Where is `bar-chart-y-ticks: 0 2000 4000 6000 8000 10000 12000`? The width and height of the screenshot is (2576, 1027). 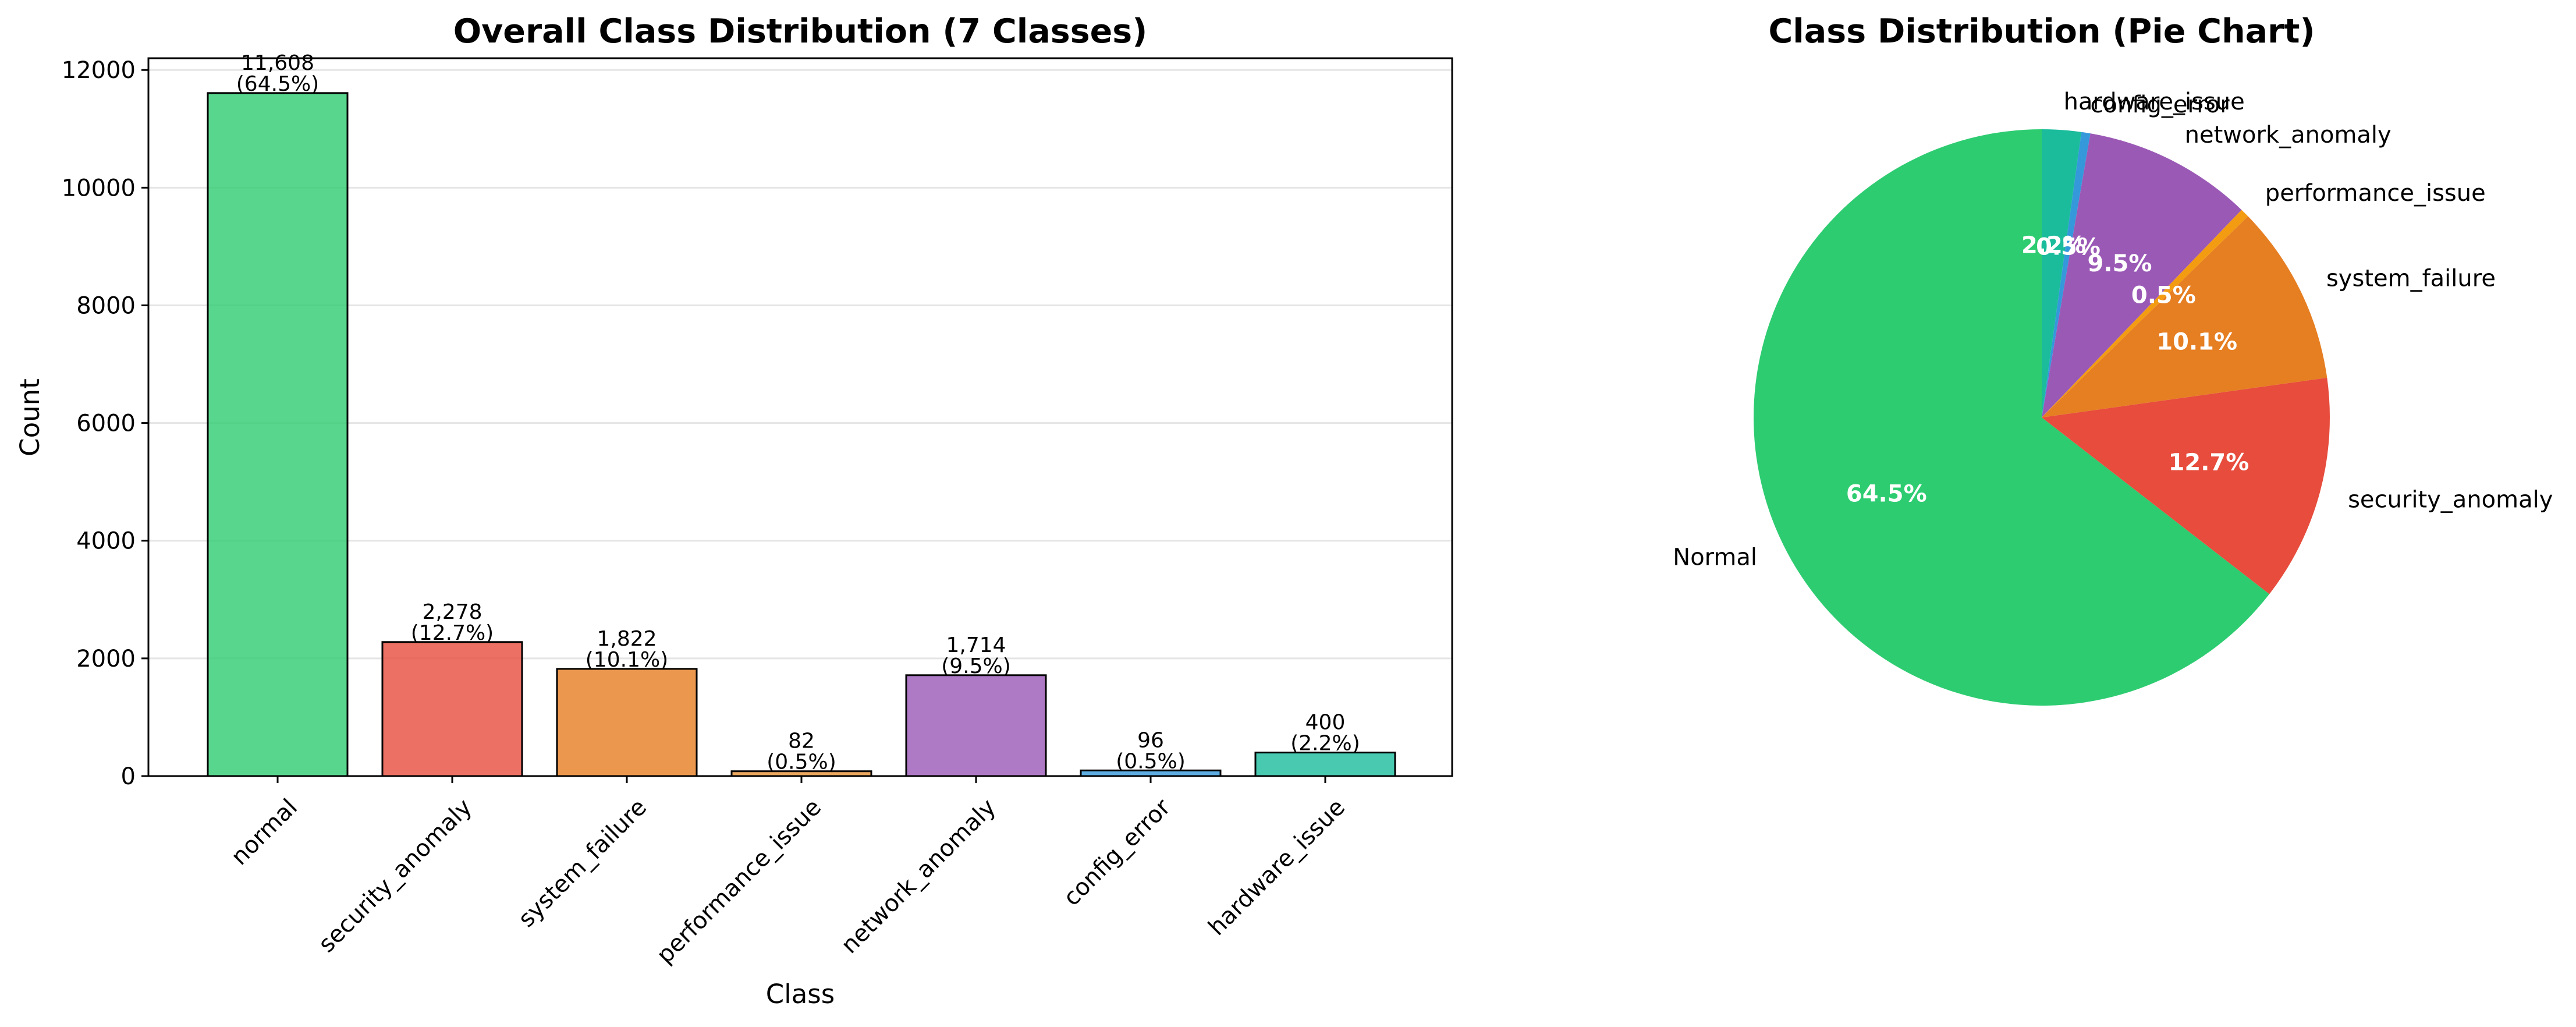
bar-chart-y-ticks: 0 2000 4000 6000 8000 10000 12000 is located at coordinates (105, 423).